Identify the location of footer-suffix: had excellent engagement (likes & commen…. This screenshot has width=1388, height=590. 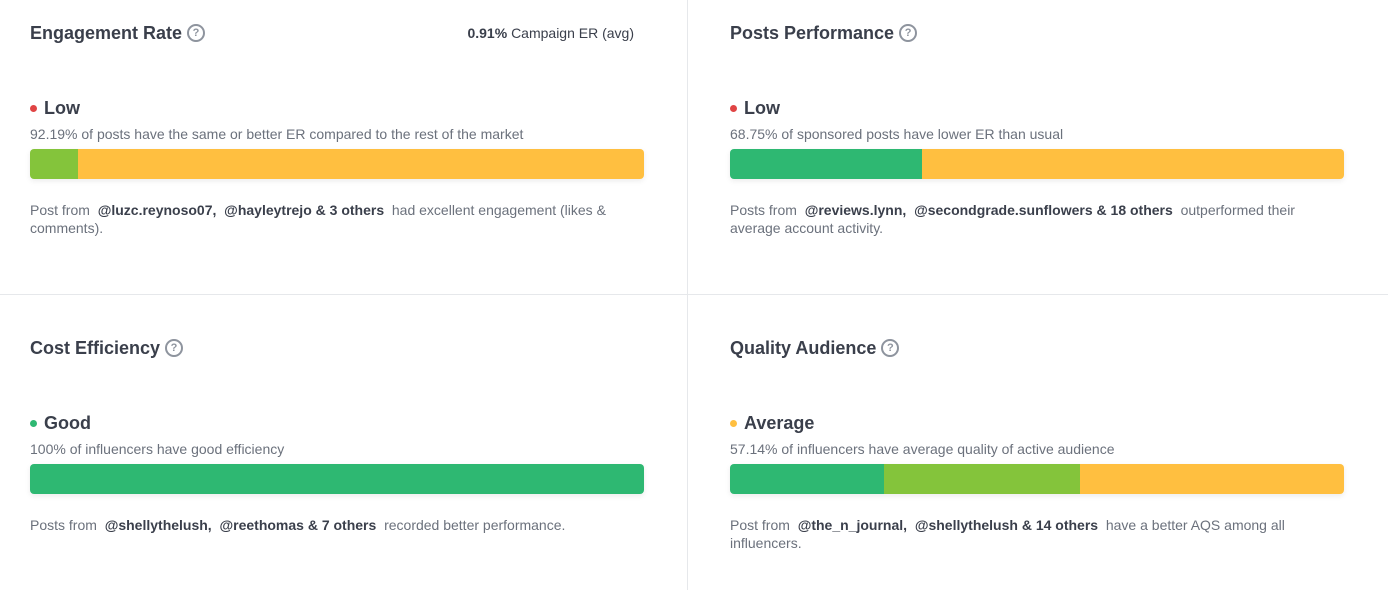
(318, 219).